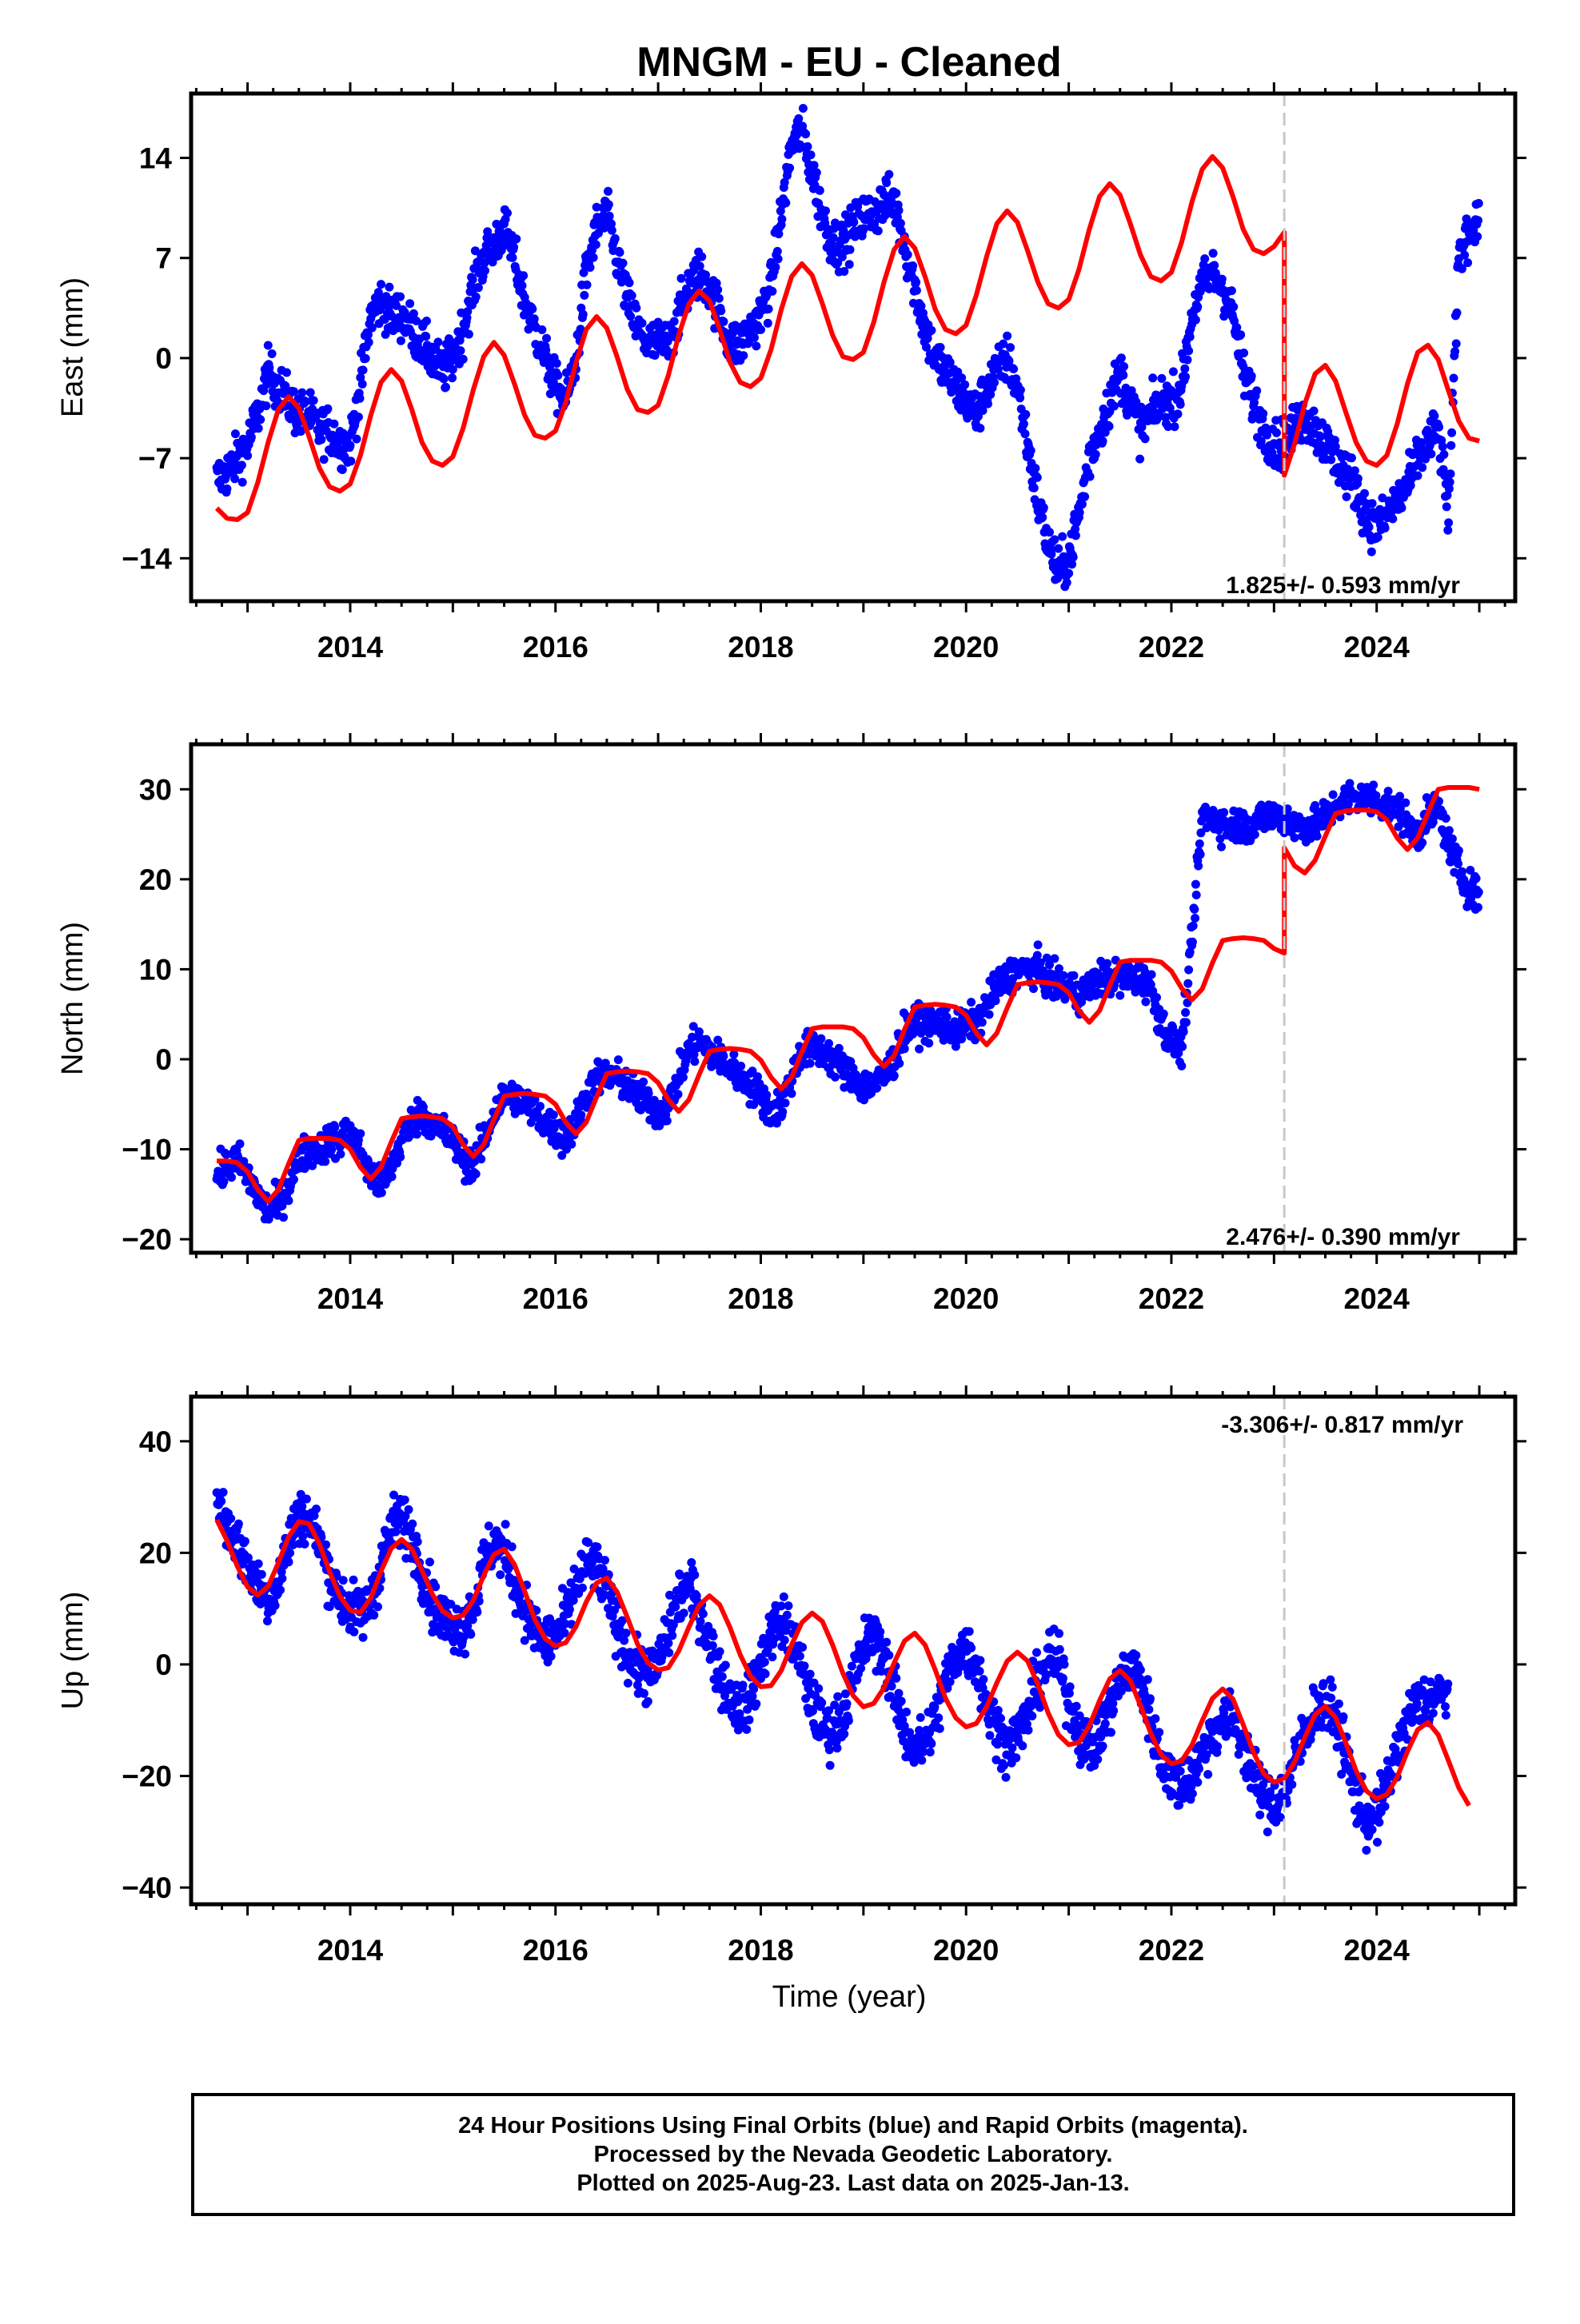 This screenshot has height=2324, width=1580. What do you see at coordinates (147, 1150) in the screenshot?
I see `y-tick-label: −10` at bounding box center [147, 1150].